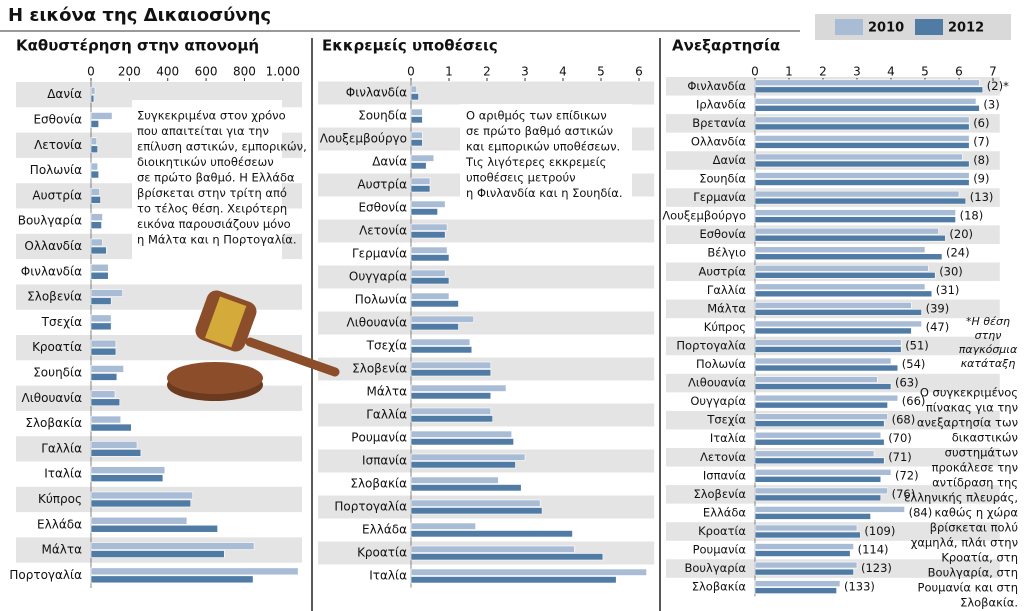 This screenshot has height=611, width=1024. I want to click on note-line: ανεξαρτησία των, so click(967, 423).